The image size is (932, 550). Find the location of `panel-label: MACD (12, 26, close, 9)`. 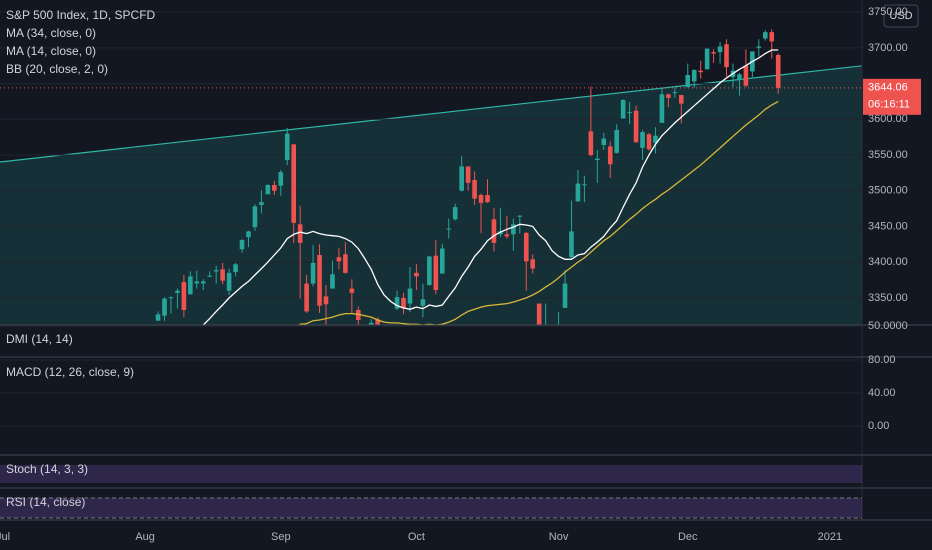

panel-label: MACD (12, 26, close, 9) is located at coordinates (70, 372).